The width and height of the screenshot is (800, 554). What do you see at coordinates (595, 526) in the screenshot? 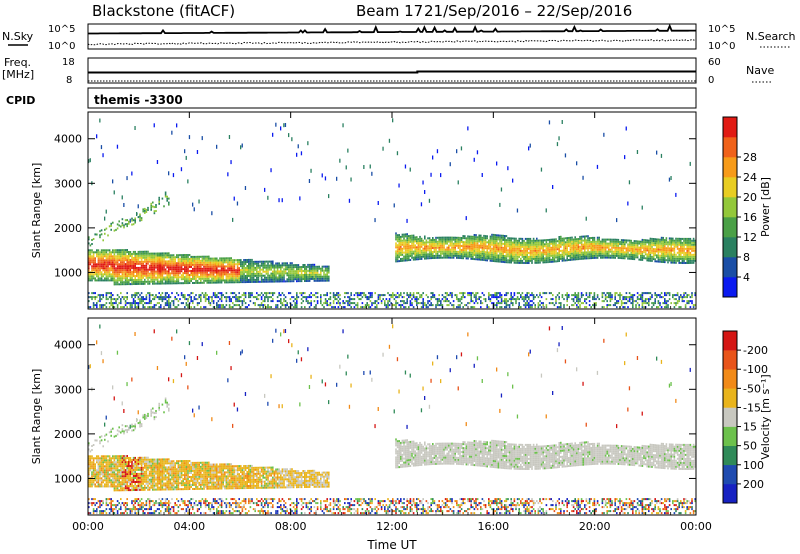
I see `x-tick-label: 20:00` at bounding box center [595, 526].